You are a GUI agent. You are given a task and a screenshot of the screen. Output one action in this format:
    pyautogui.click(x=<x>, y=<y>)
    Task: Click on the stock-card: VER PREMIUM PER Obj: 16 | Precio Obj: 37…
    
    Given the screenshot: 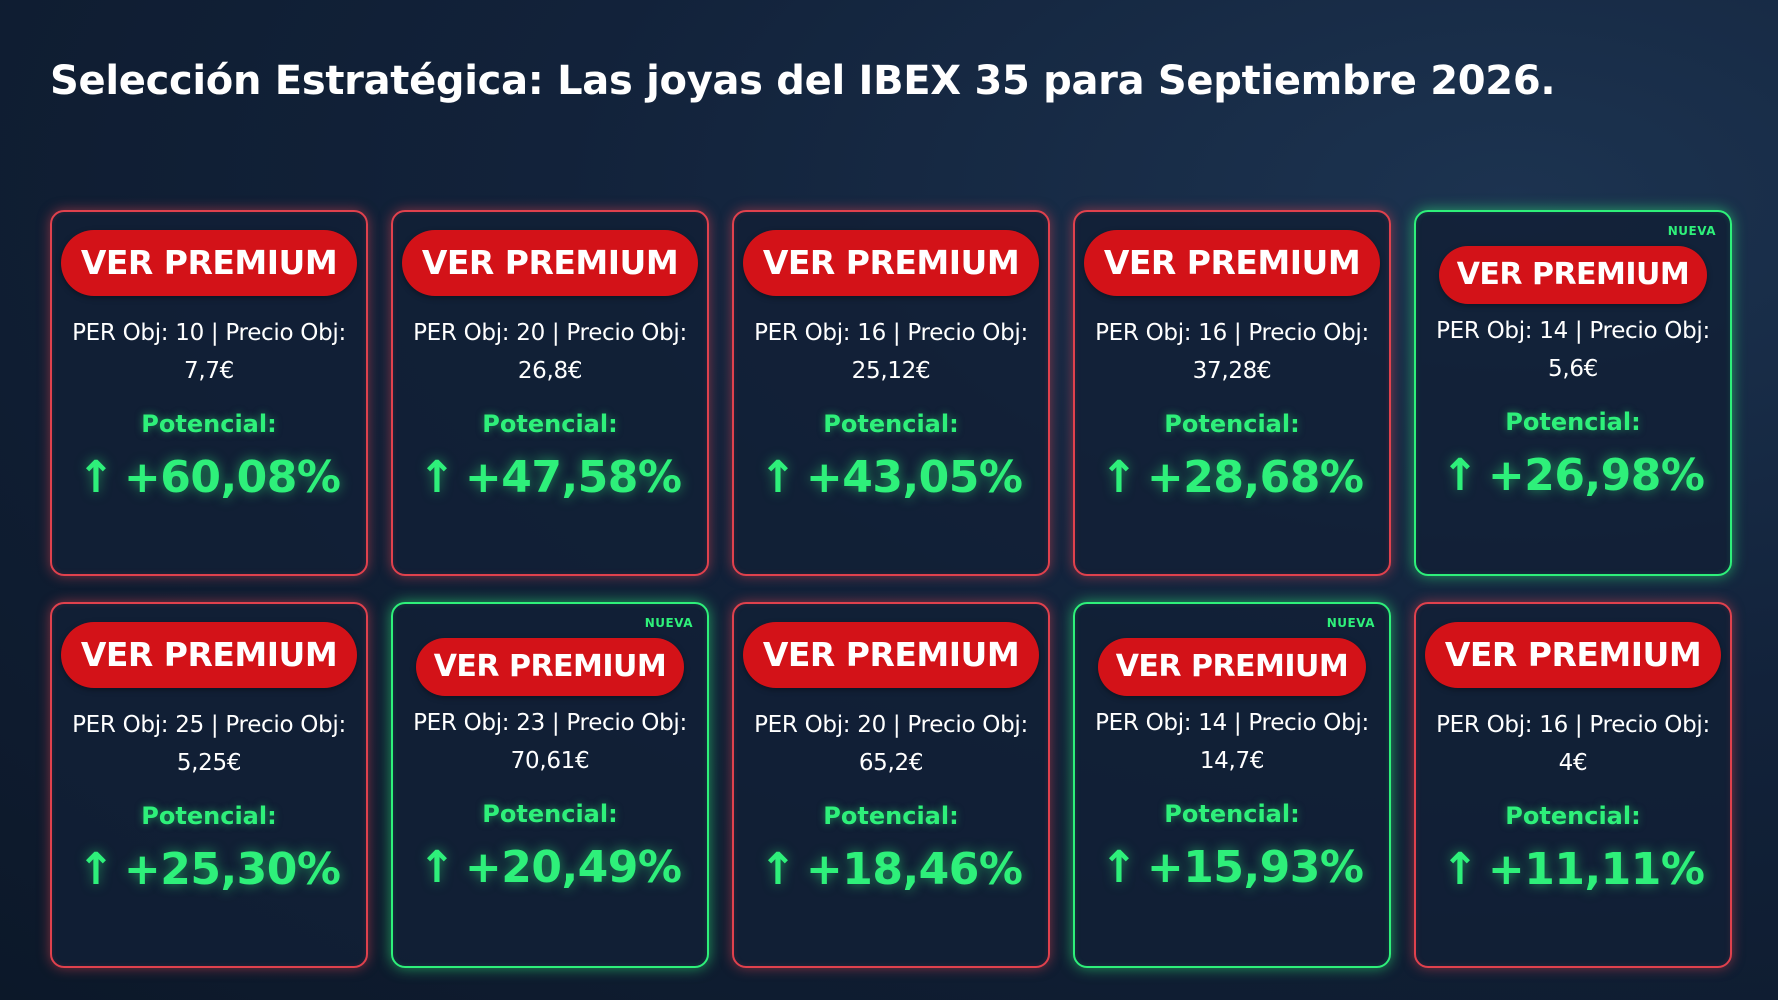 What is the action you would take?
    pyautogui.click(x=1232, y=393)
    